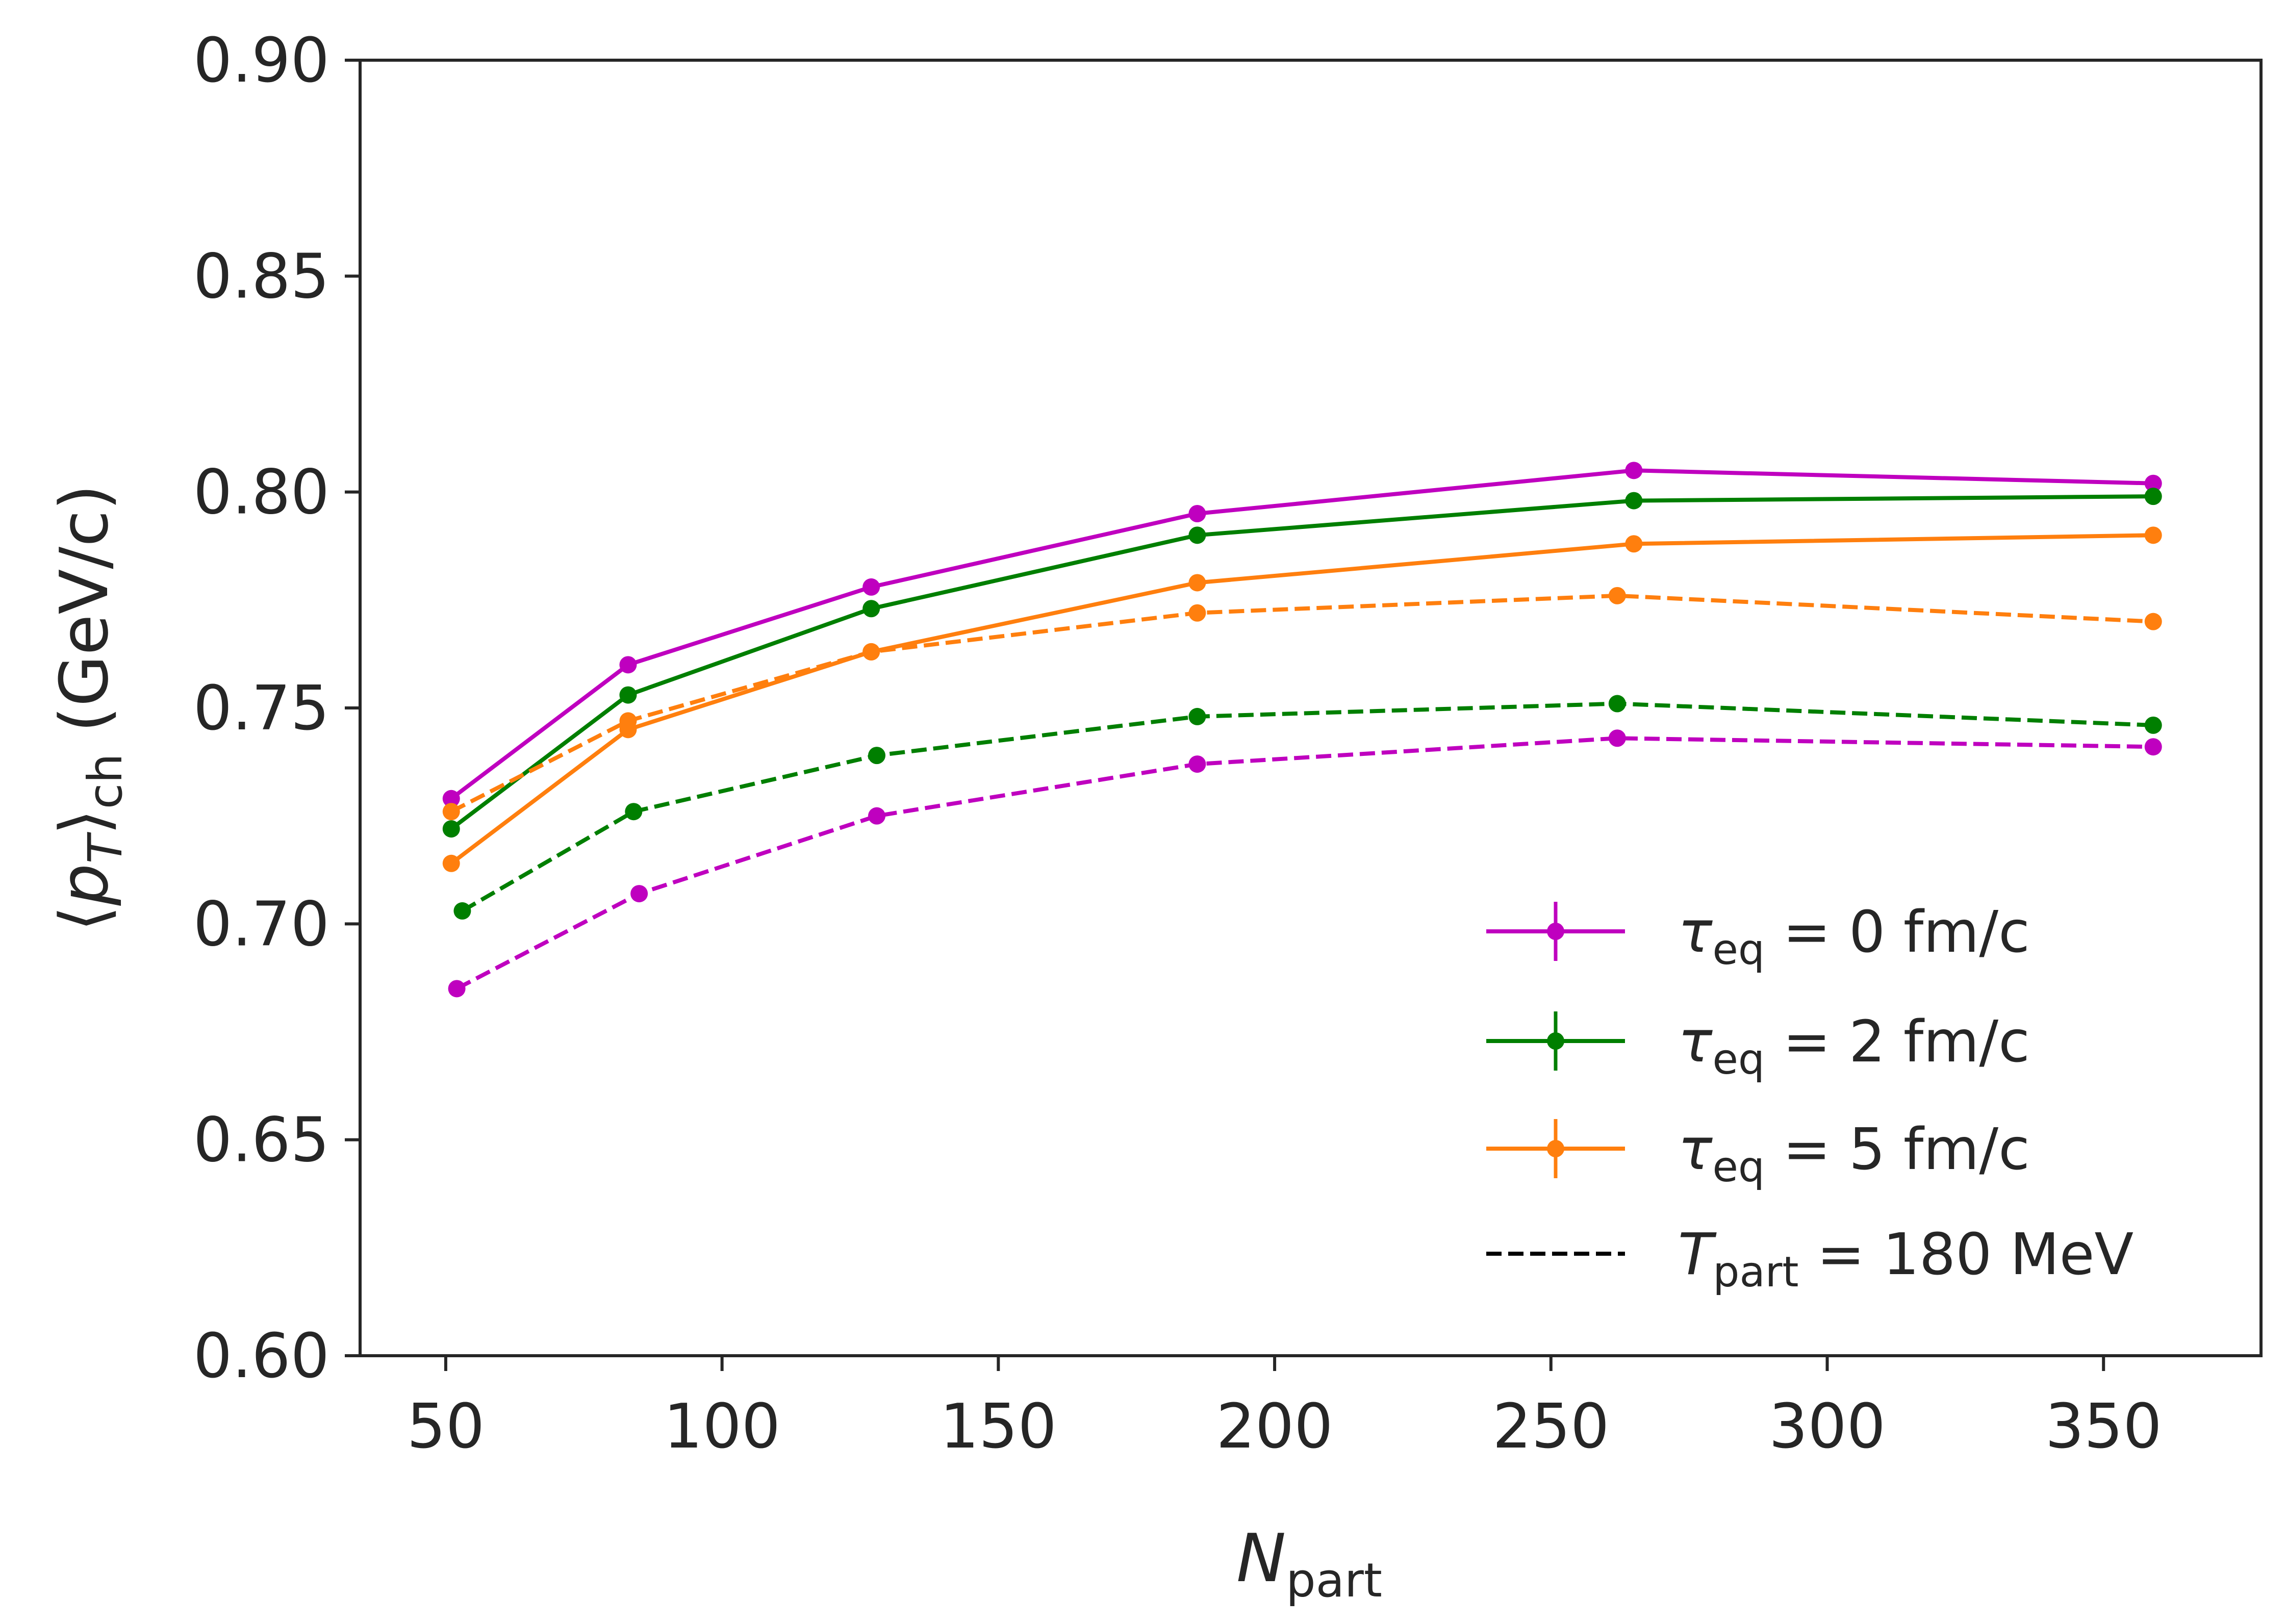  I want to click on legend-label: τeq = 0 fm/c, so click(1854, 937).